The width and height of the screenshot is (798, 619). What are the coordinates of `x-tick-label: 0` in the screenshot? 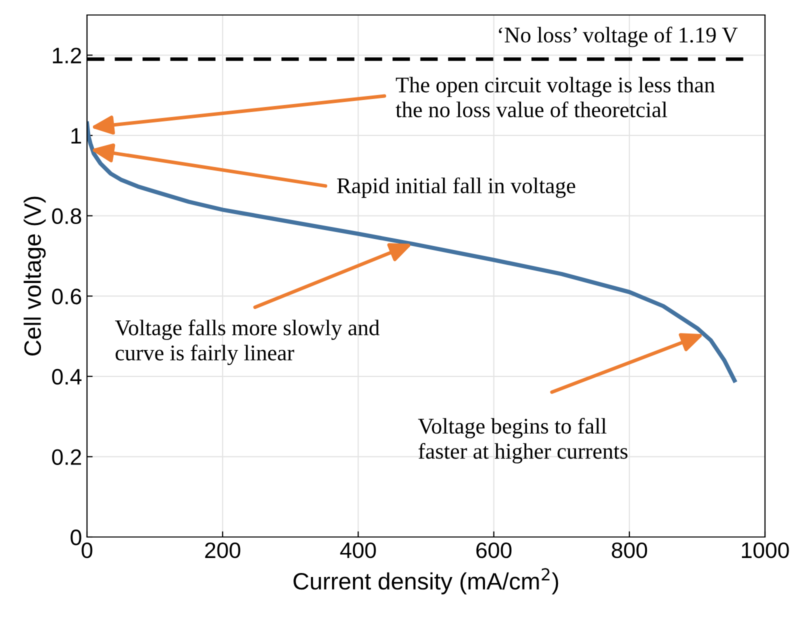 It's located at (87, 550).